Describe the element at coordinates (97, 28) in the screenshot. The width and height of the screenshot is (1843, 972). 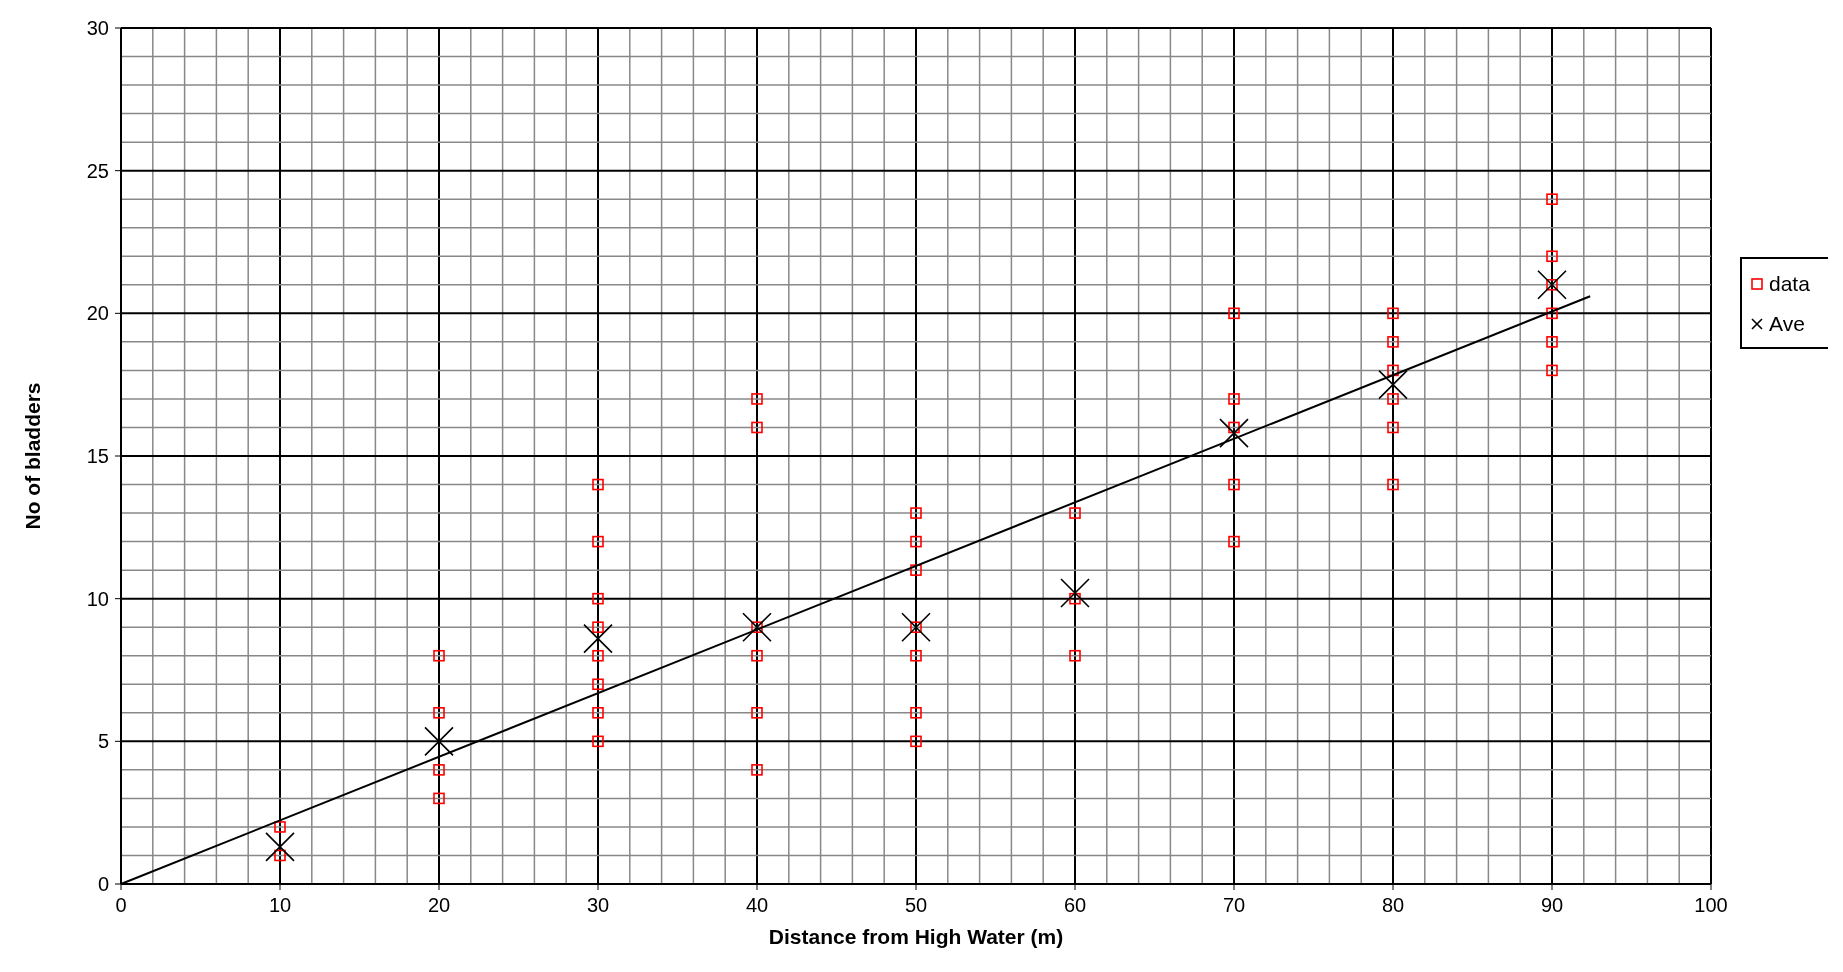
I see `y-tick-label: 30` at that location.